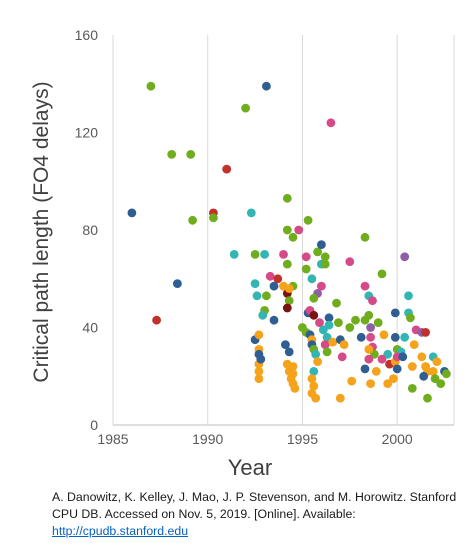  Describe the element at coordinates (250, 467) in the screenshot. I see `x-axis-title: Year` at that location.